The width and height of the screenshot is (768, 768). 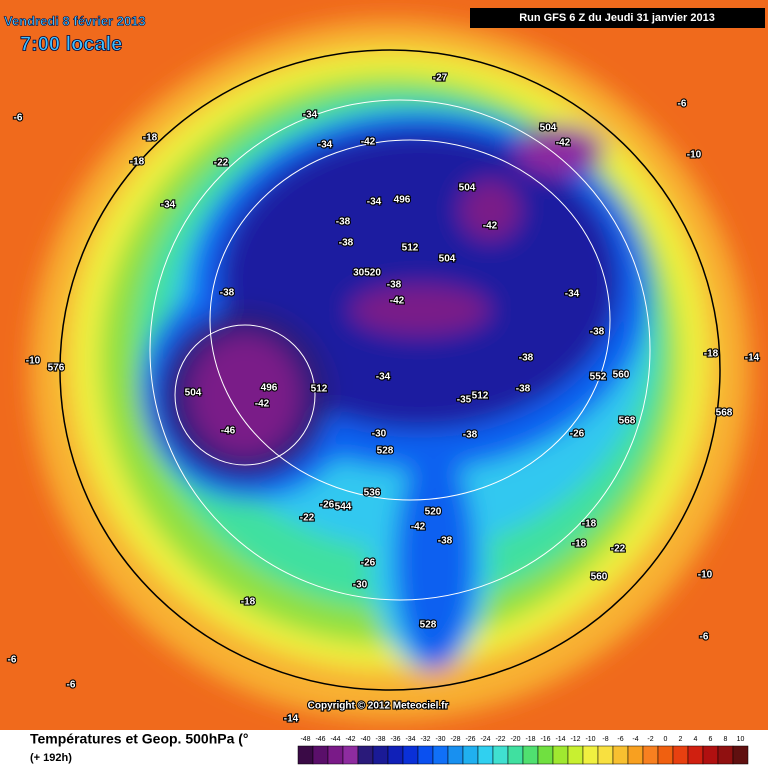 I want to click on contour-label: 568, so click(x=627, y=421).